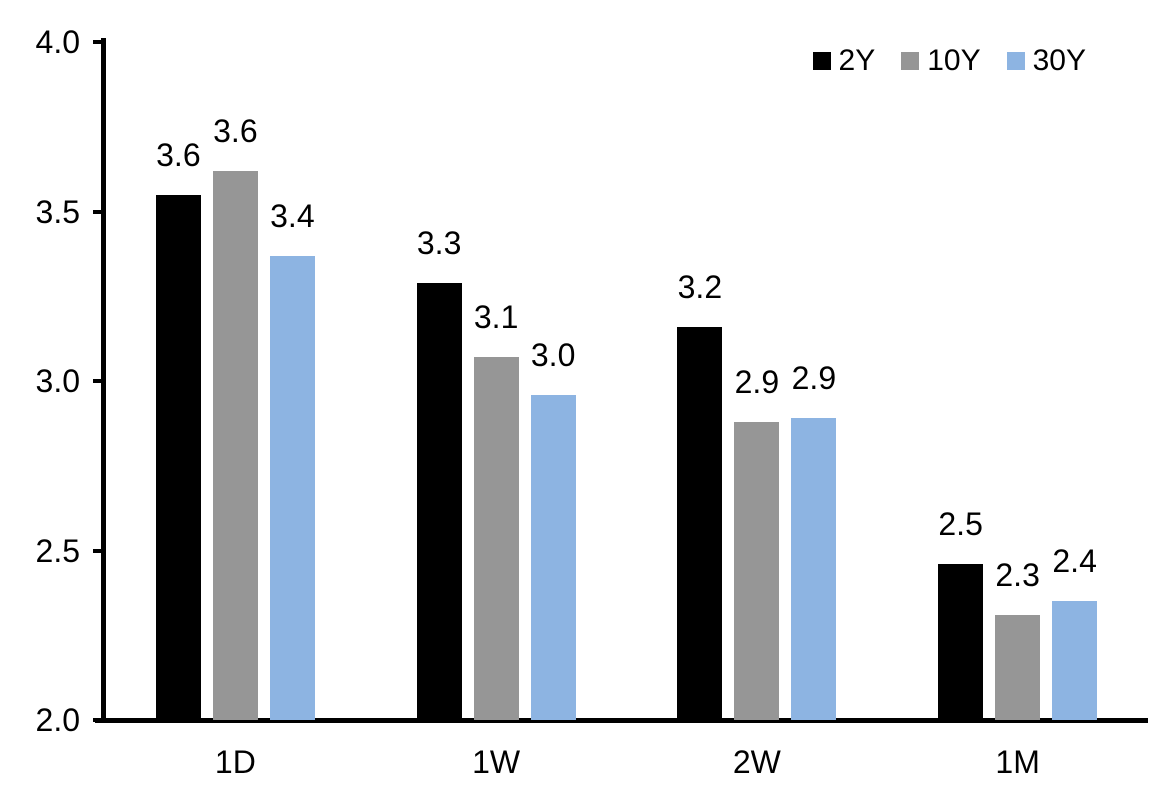 This screenshot has height=795, width=1152. What do you see at coordinates (235, 445) in the screenshot?
I see `bar-10Y-1D` at bounding box center [235, 445].